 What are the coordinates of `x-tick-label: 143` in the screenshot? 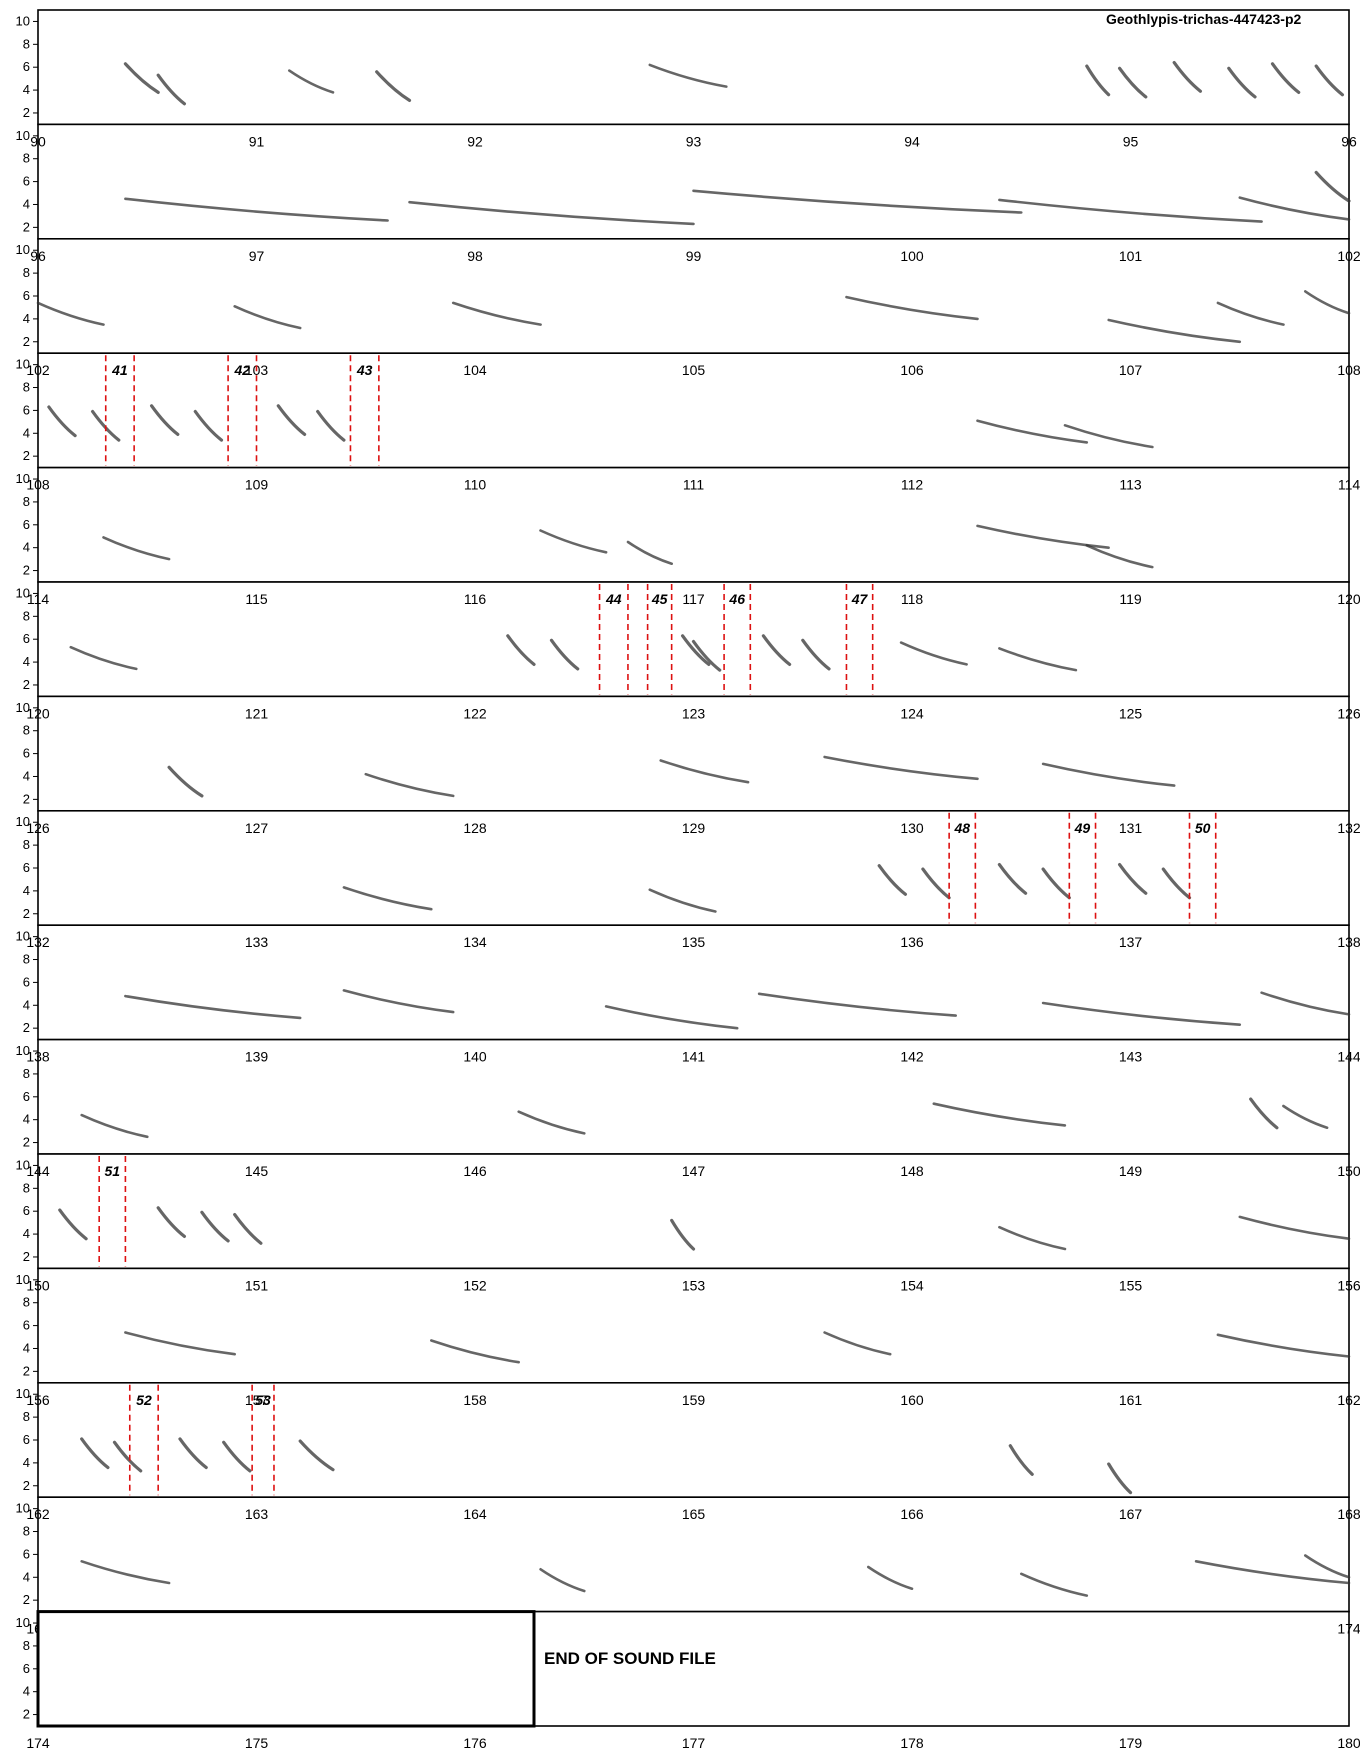 It's located at (1131, 1057).